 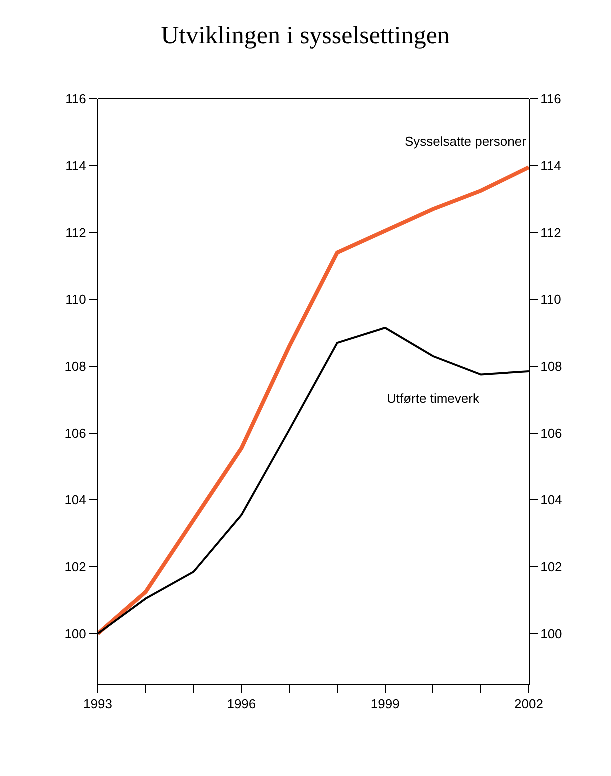 I want to click on y2-tick-label: 108, so click(x=551, y=366).